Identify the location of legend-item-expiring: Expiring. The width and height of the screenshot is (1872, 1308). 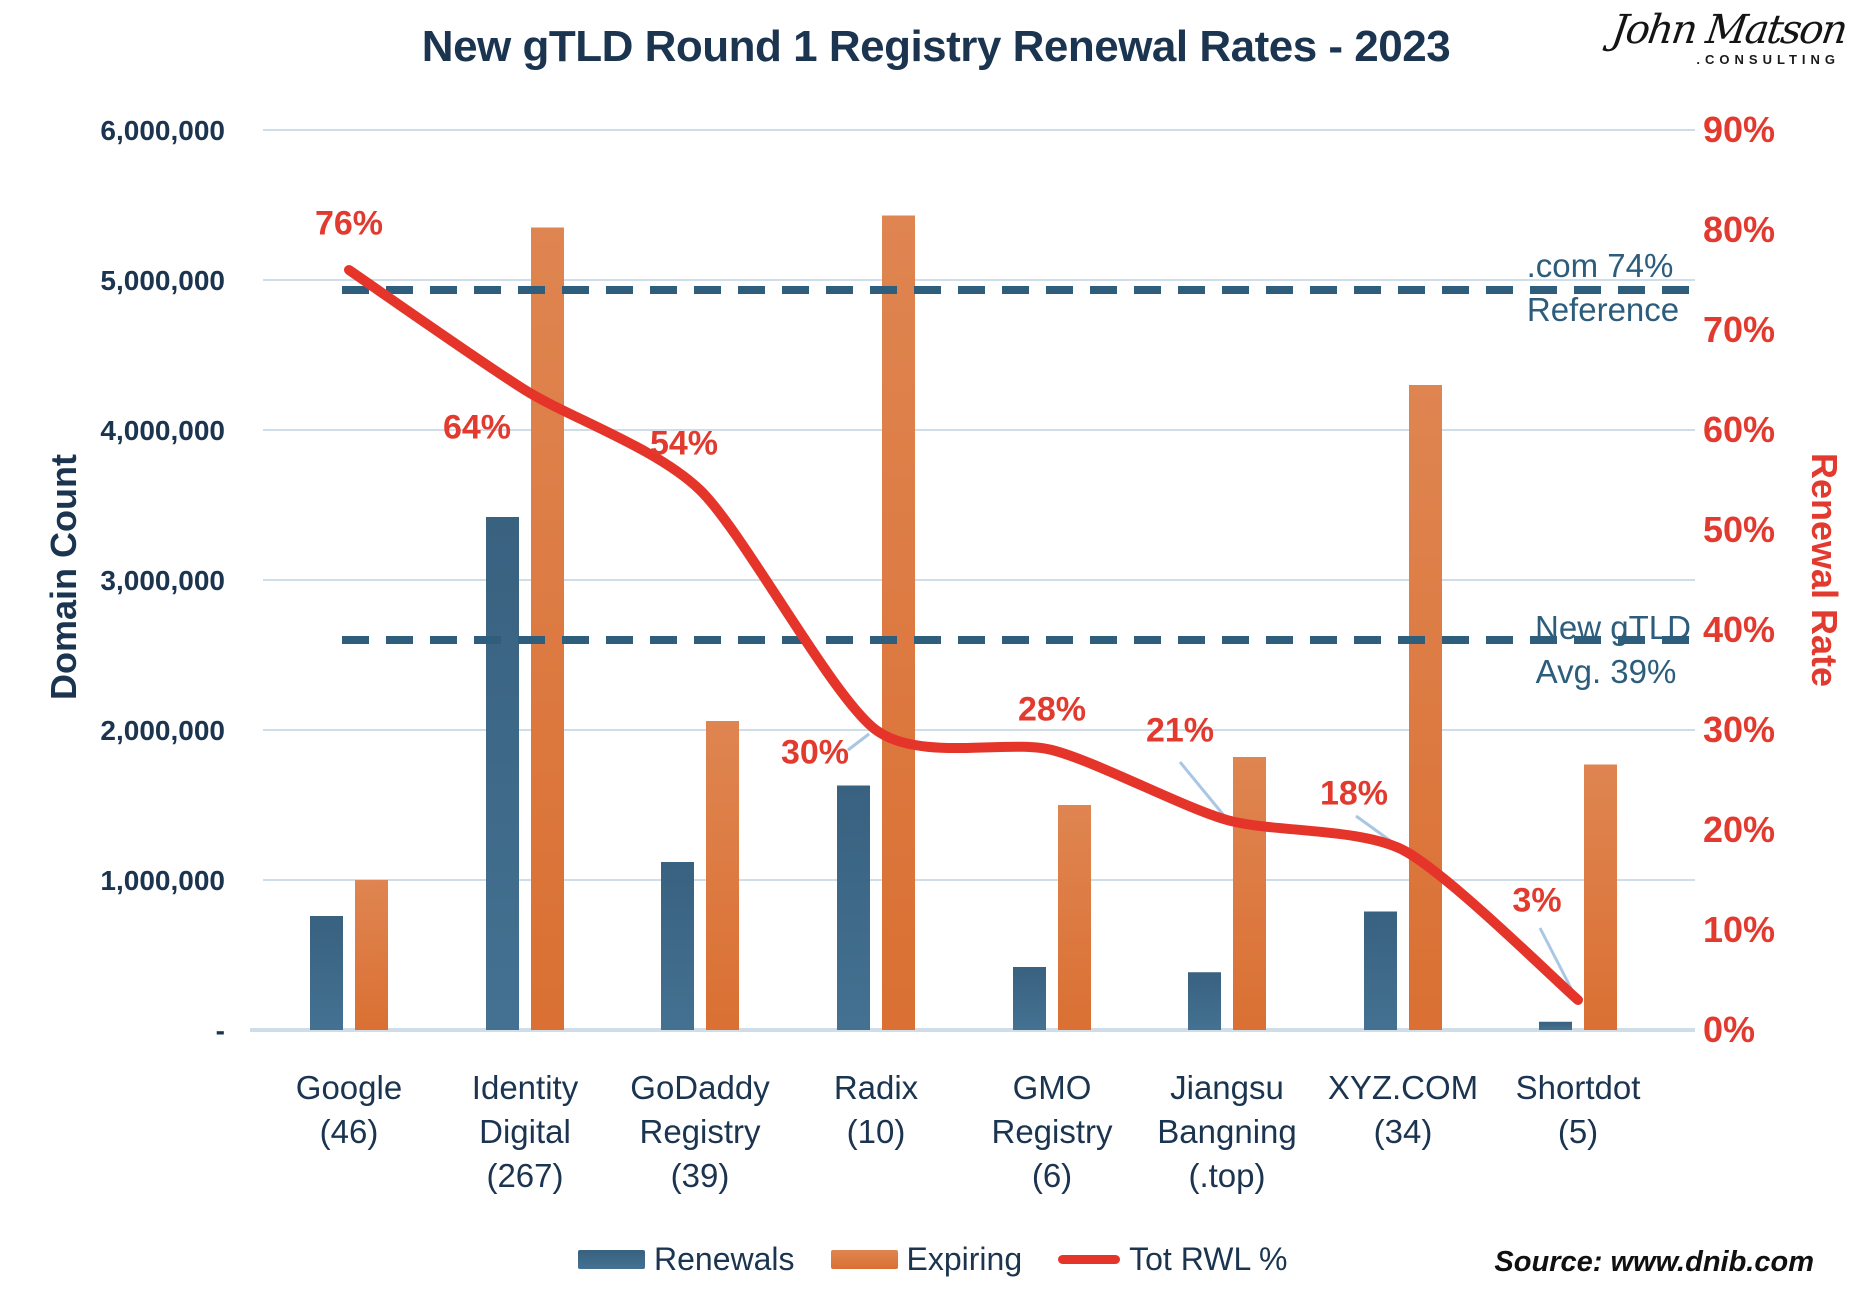
(926, 1259).